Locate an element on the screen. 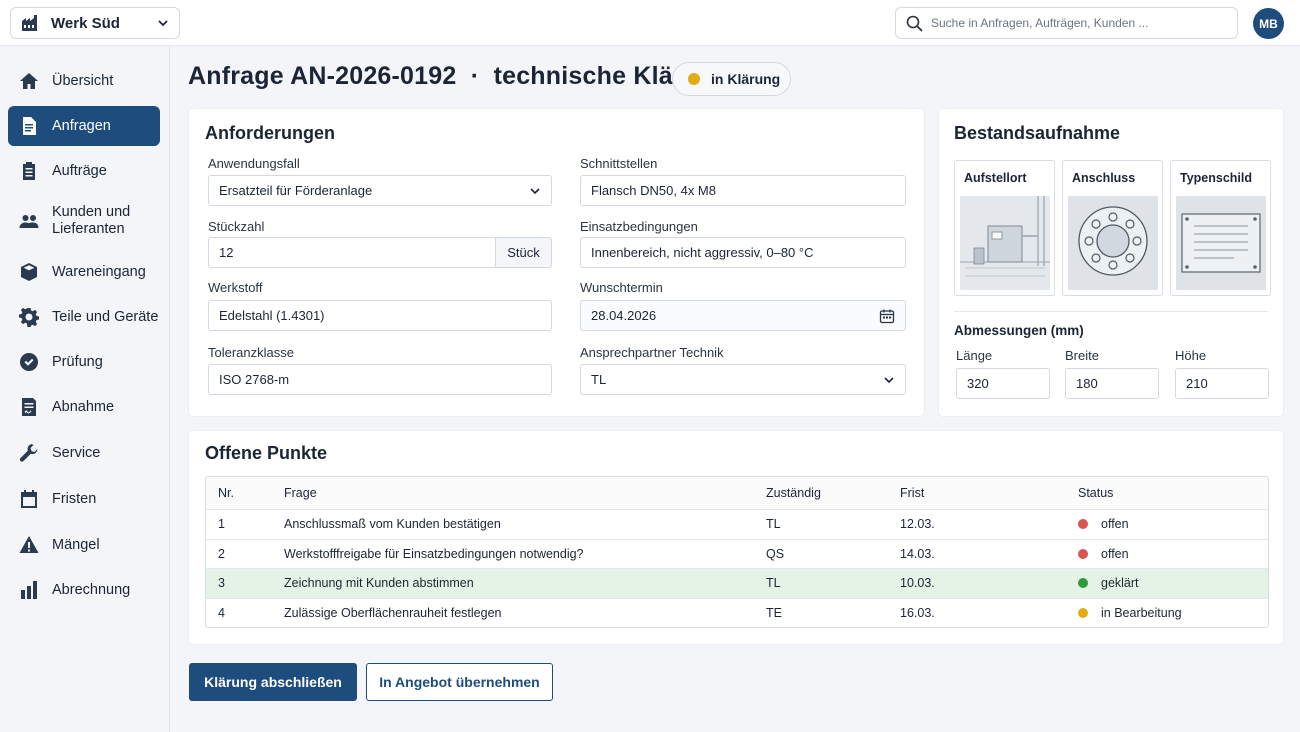 The height and width of the screenshot is (732, 1300). divider is located at coordinates (1111, 311).